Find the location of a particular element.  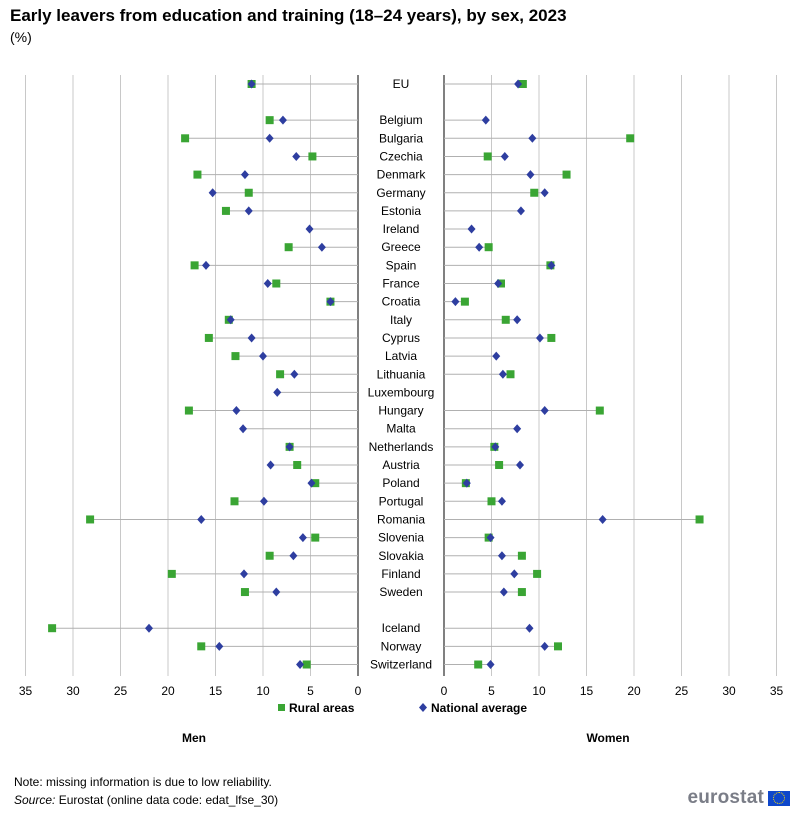

category-label: Lithuania is located at coordinates (401, 374).